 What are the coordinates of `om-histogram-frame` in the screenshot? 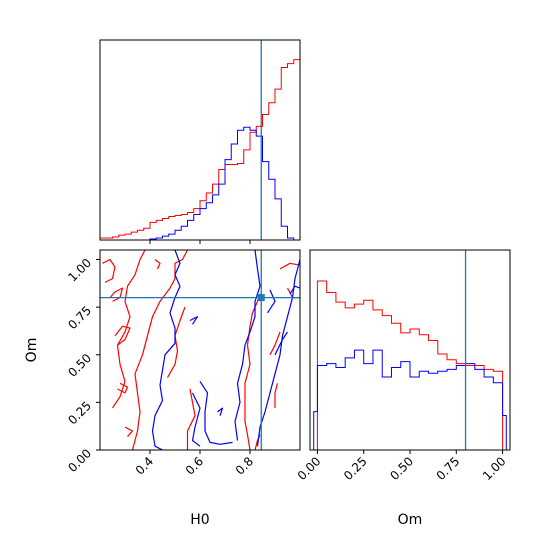 It's located at (410, 350).